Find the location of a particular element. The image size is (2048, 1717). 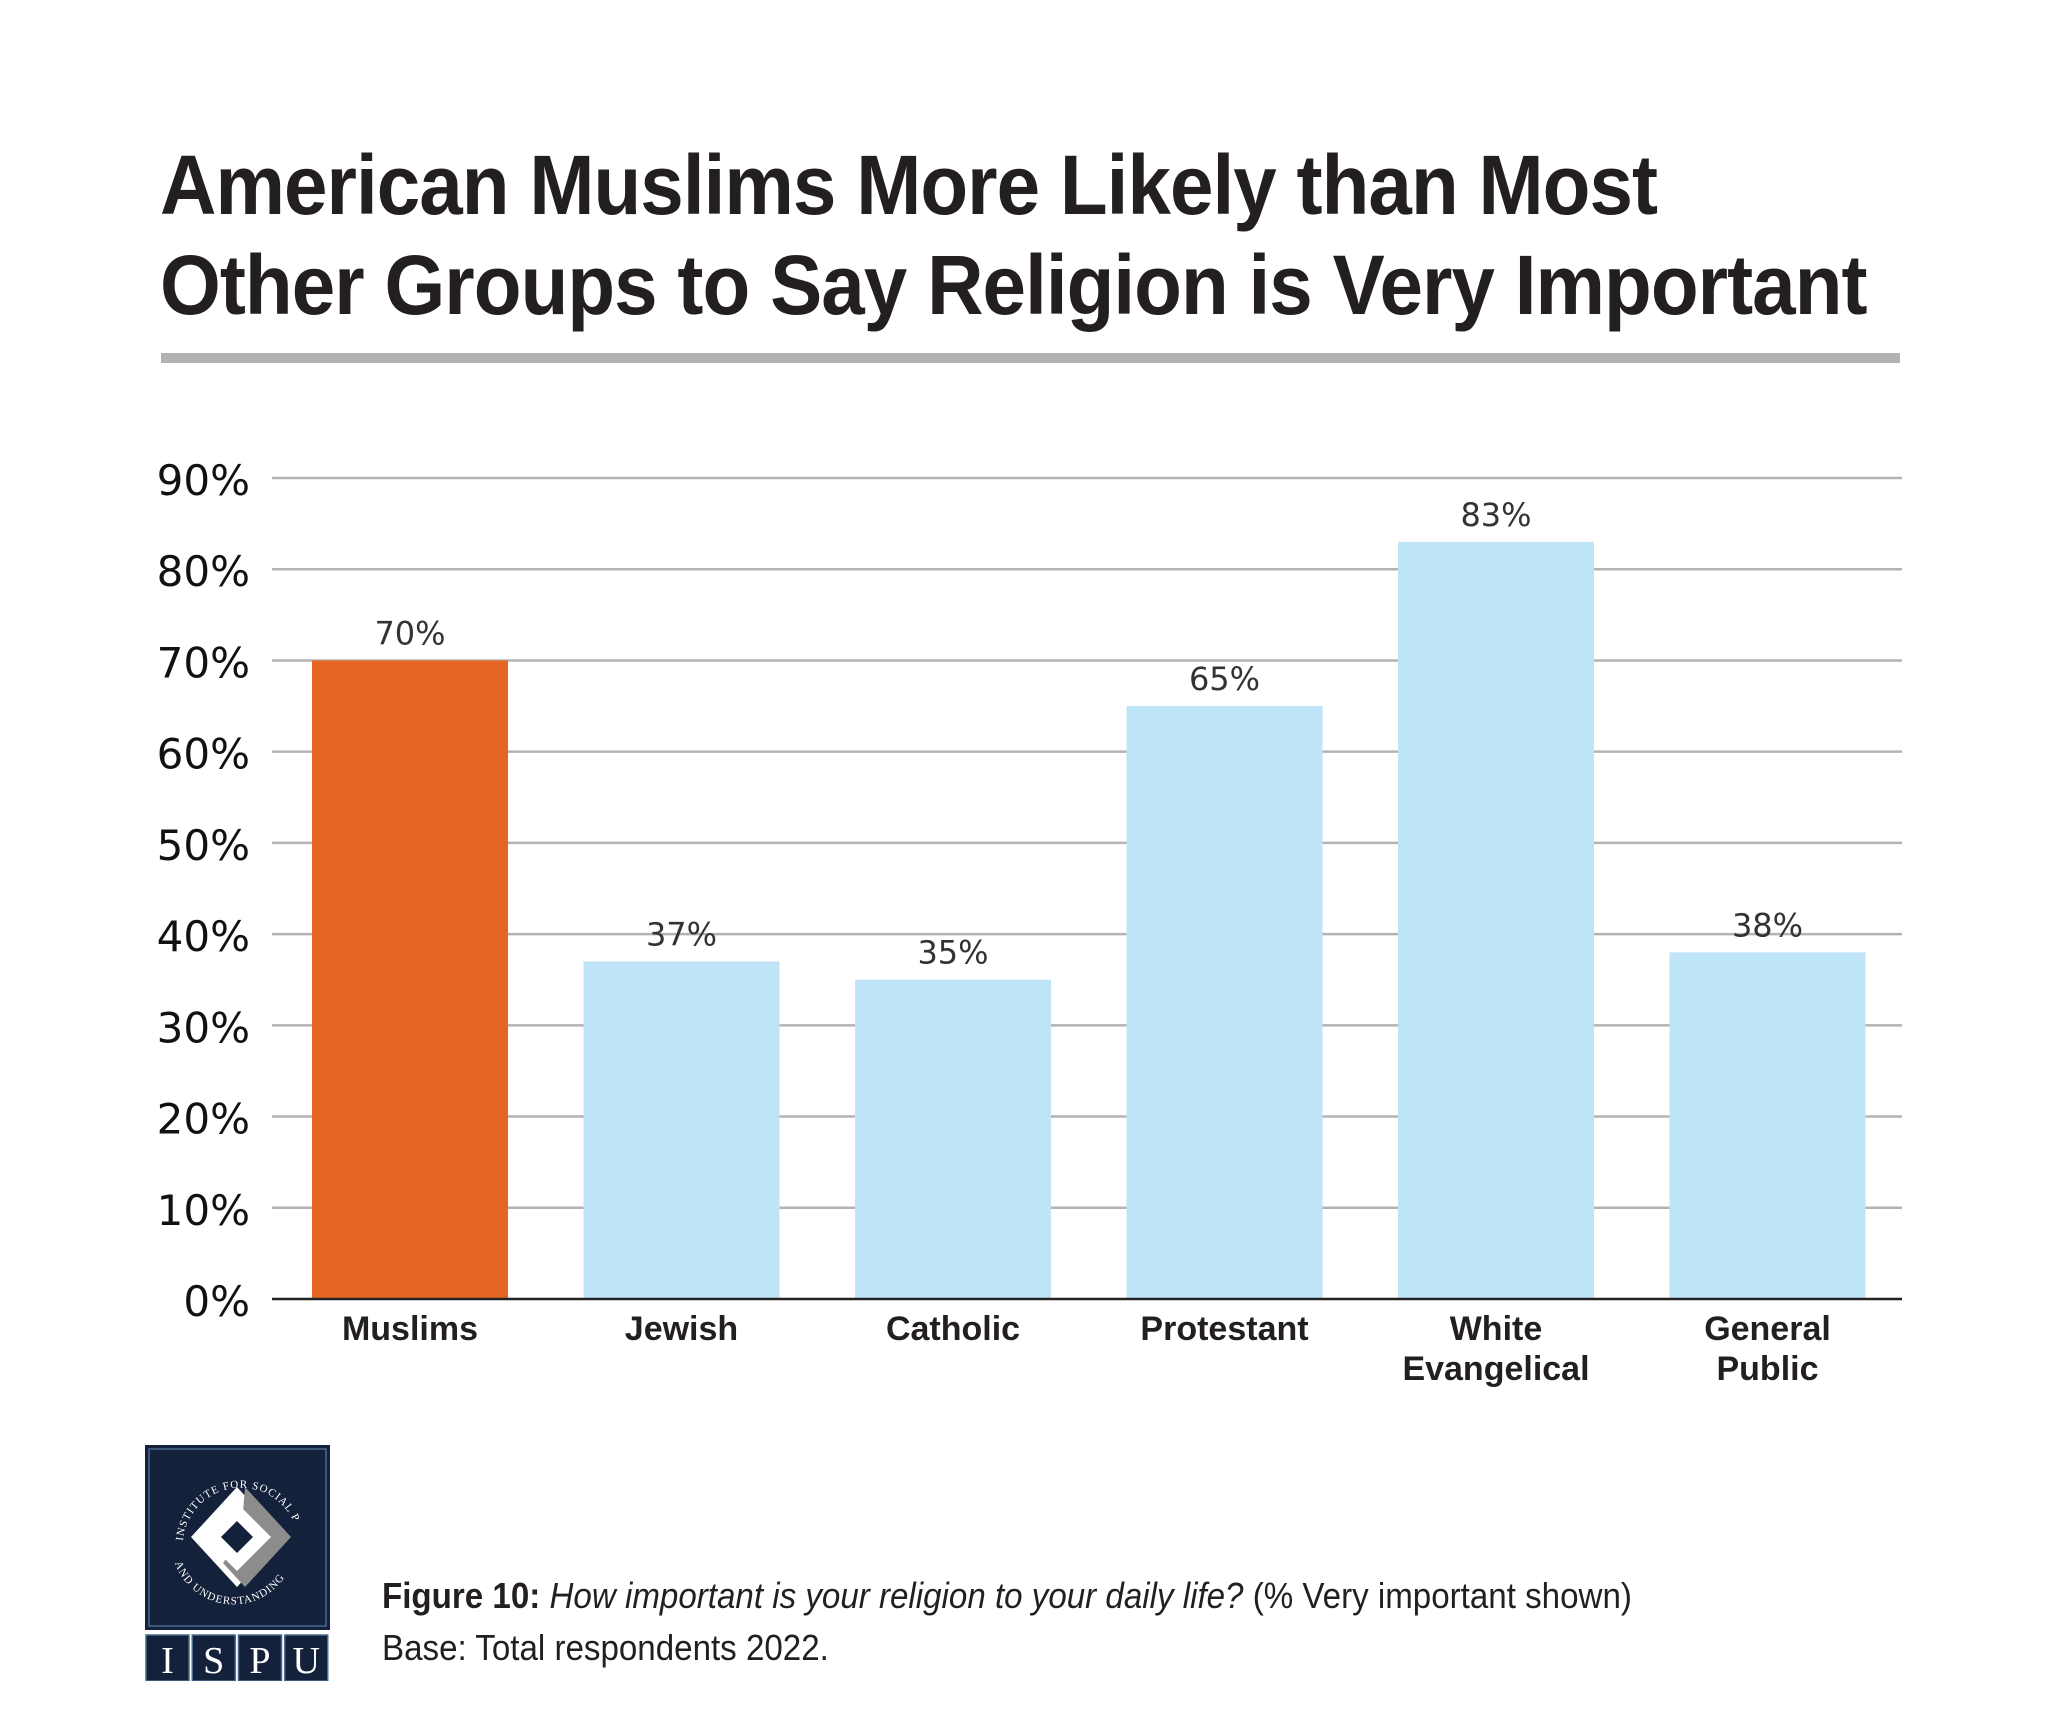

x-category-label: Protestant is located at coordinates (1224, 1329).